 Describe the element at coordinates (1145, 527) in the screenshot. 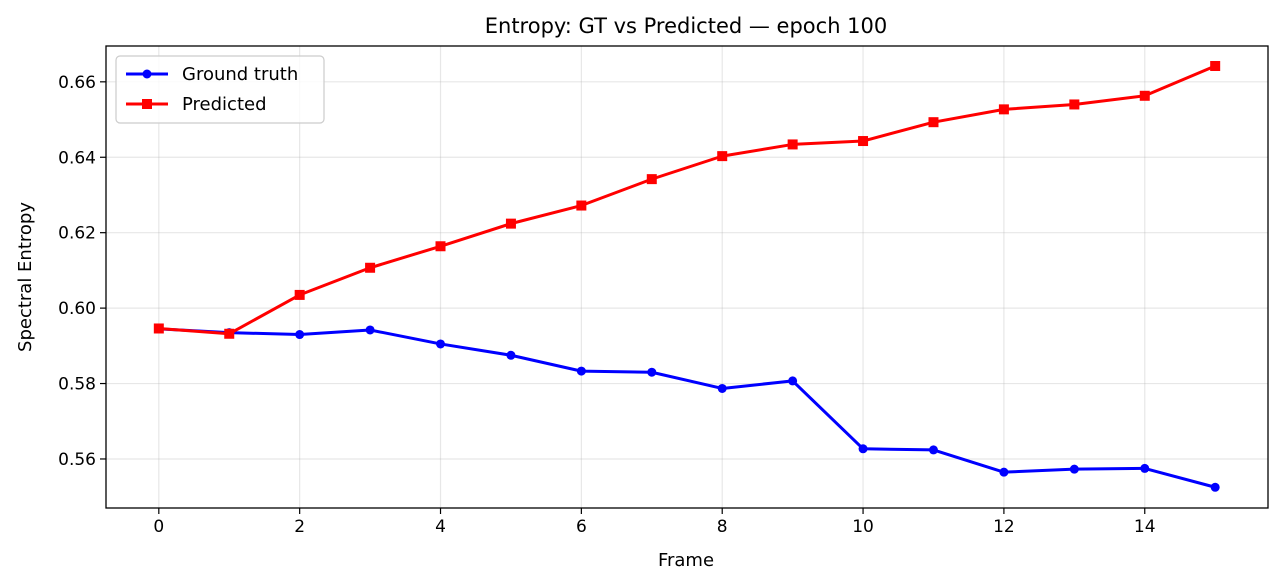

I see `x-tick-label: 14` at that location.